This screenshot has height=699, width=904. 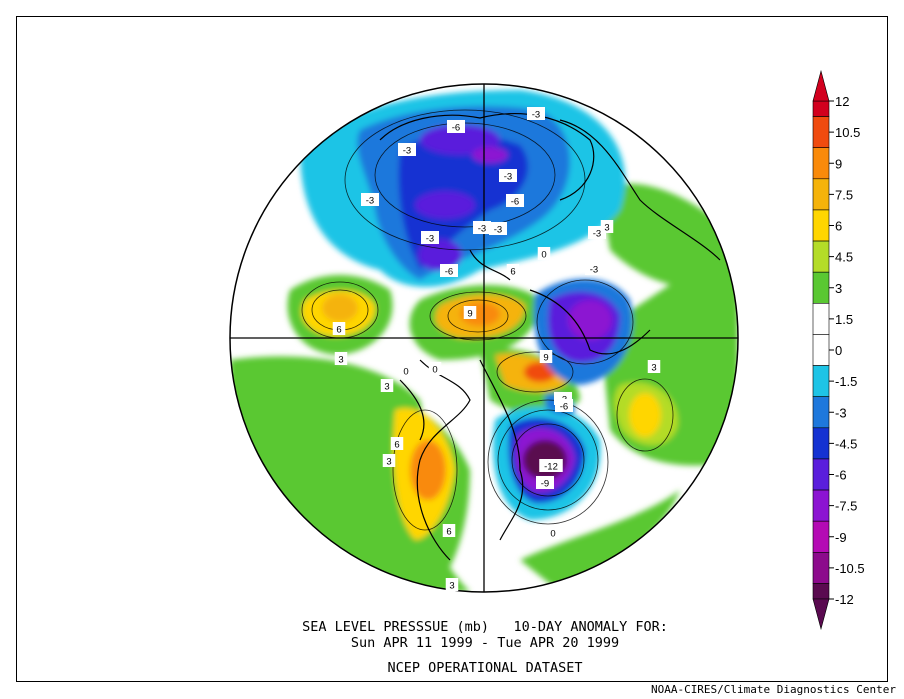 What do you see at coordinates (838, 163) in the screenshot?
I see `colorbar-tick-label: 9` at bounding box center [838, 163].